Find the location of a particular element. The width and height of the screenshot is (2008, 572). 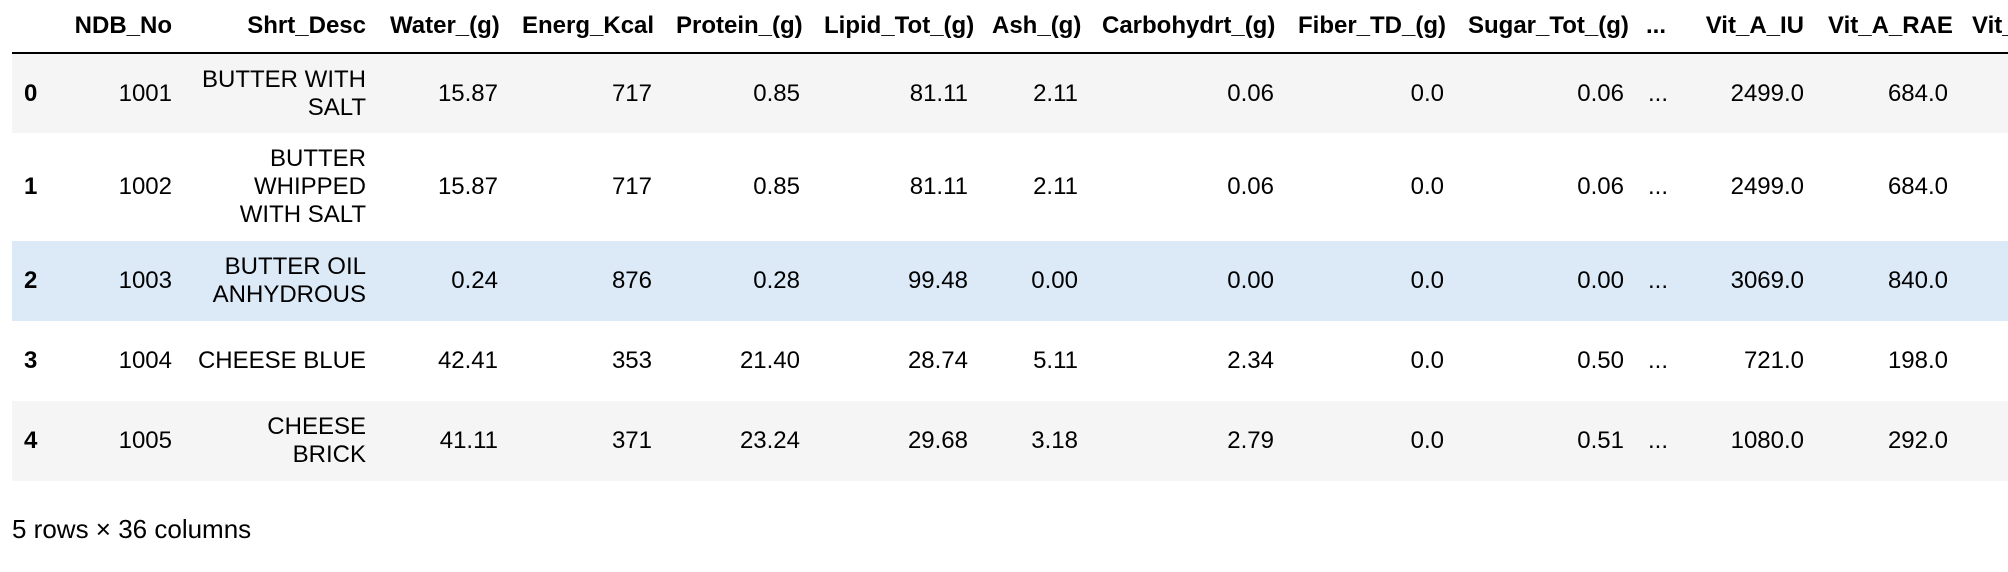

cell-carbohydrt: 2.34 is located at coordinates (1250, 360).